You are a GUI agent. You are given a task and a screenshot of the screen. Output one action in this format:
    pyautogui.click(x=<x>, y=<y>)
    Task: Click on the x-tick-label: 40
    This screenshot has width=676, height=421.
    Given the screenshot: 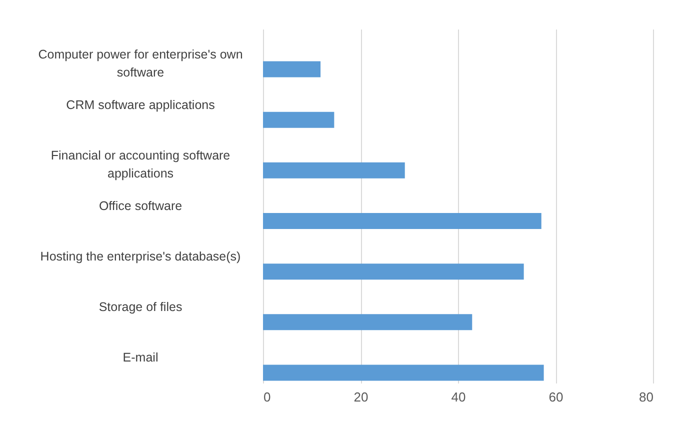 What is the action you would take?
    pyautogui.click(x=458, y=397)
    